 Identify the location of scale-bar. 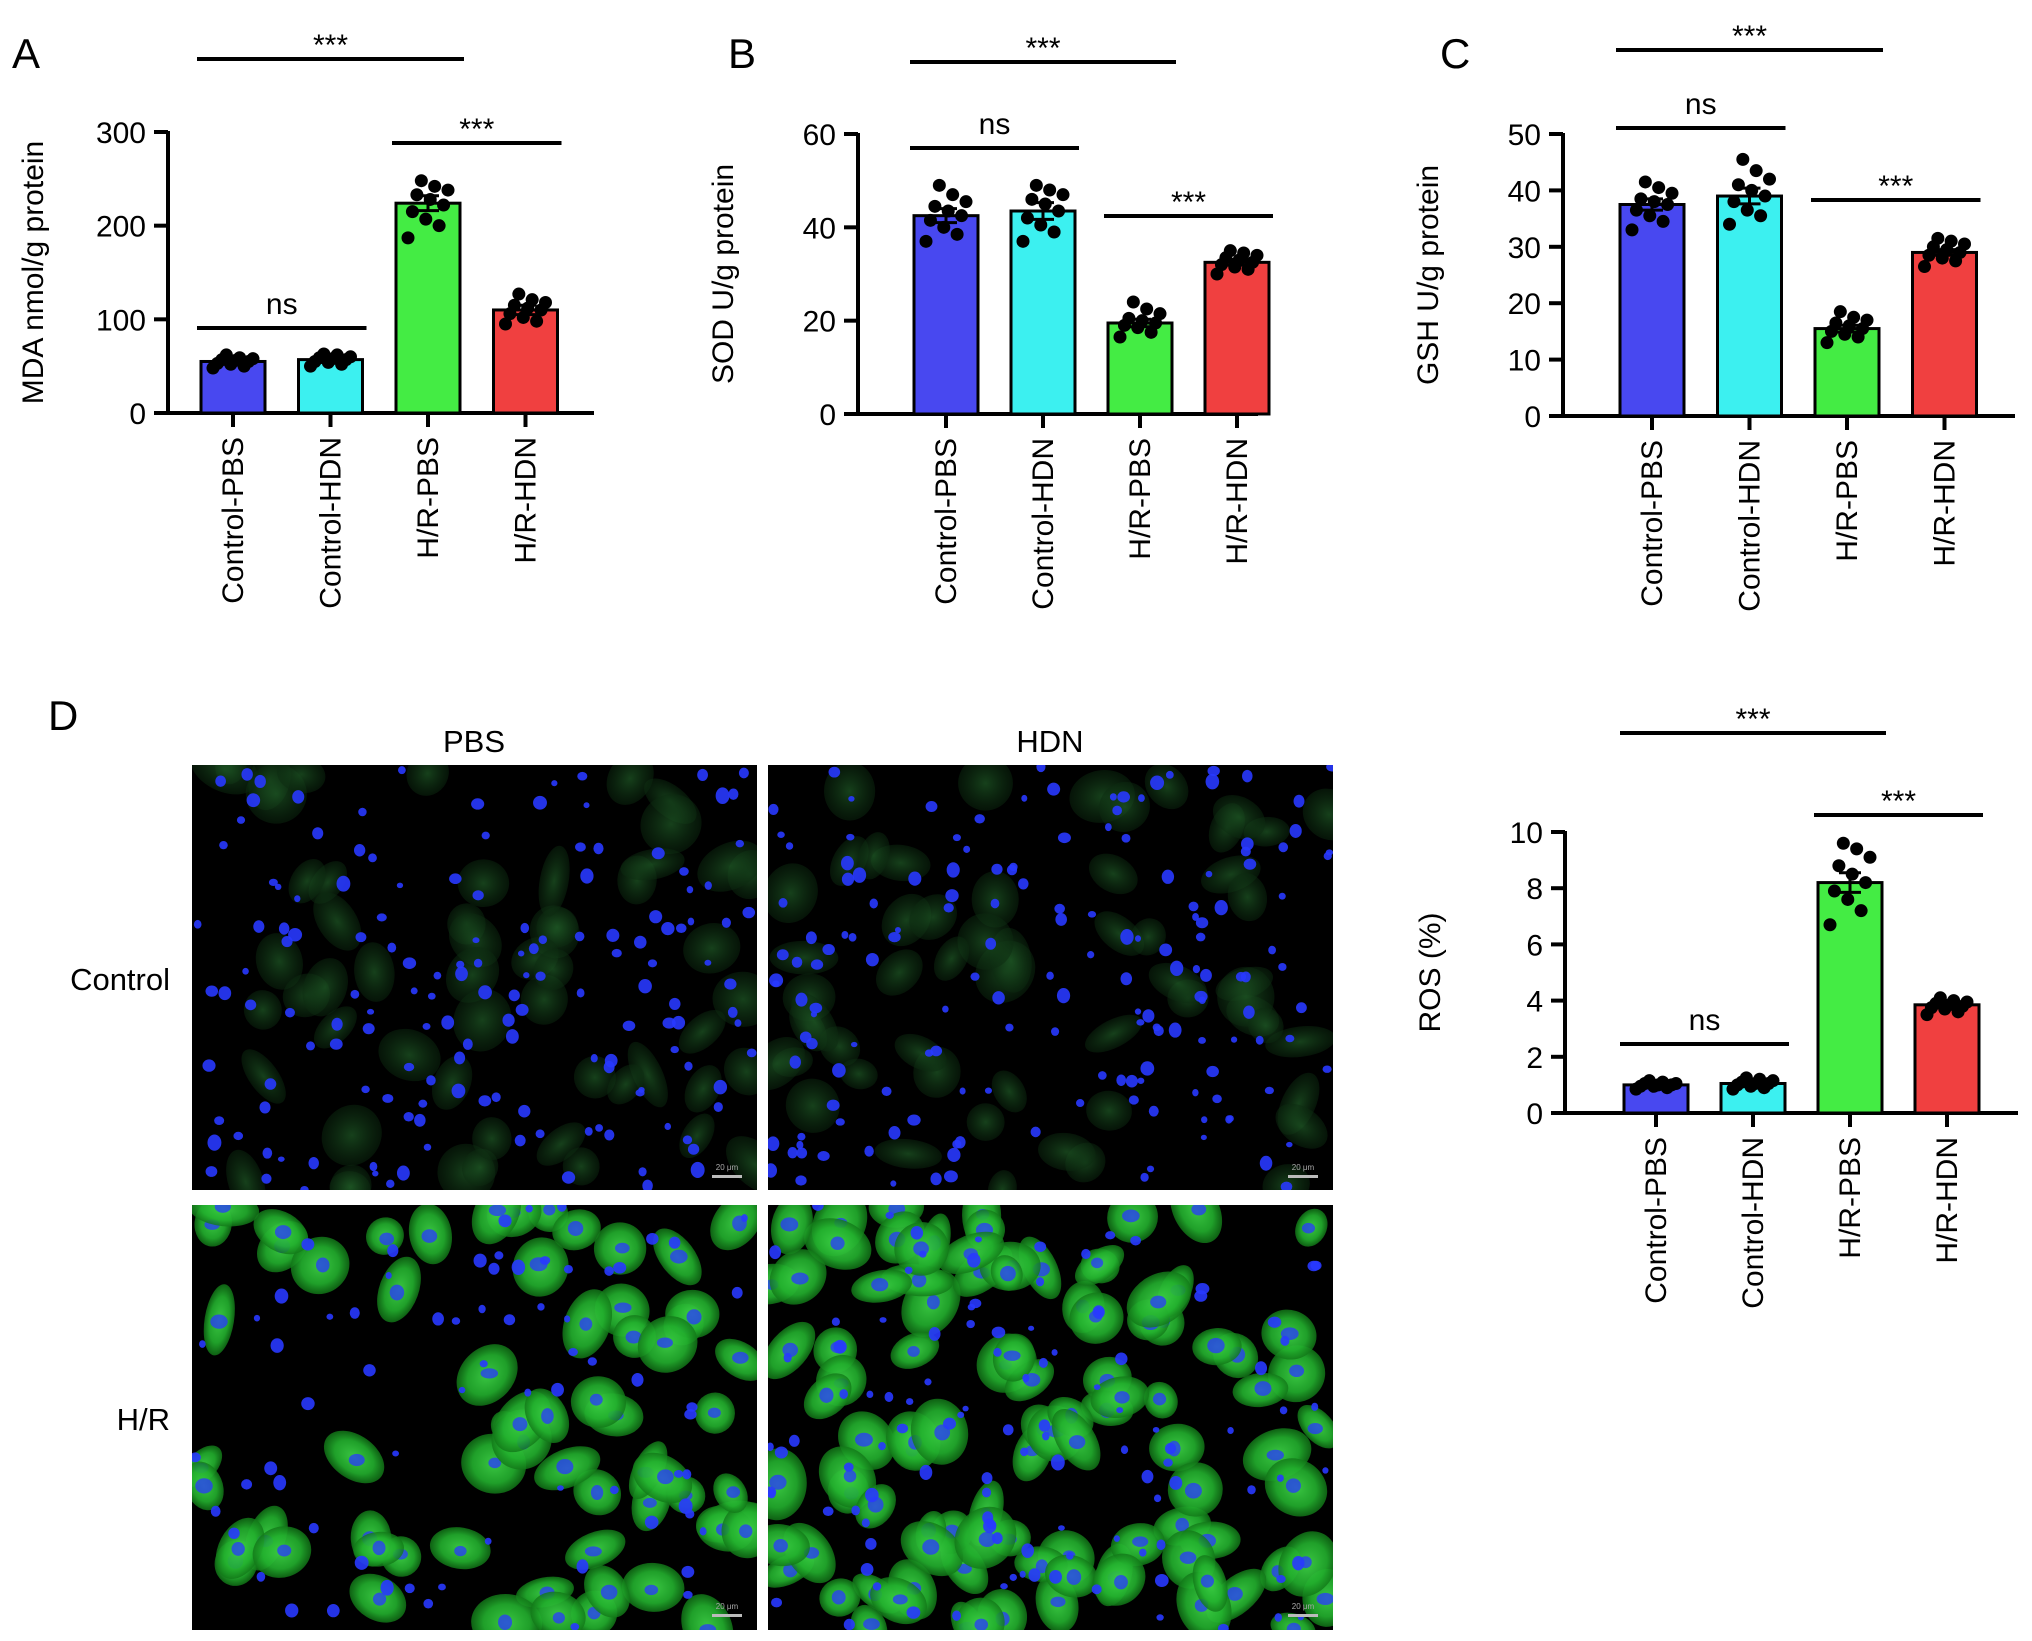
(727, 1176).